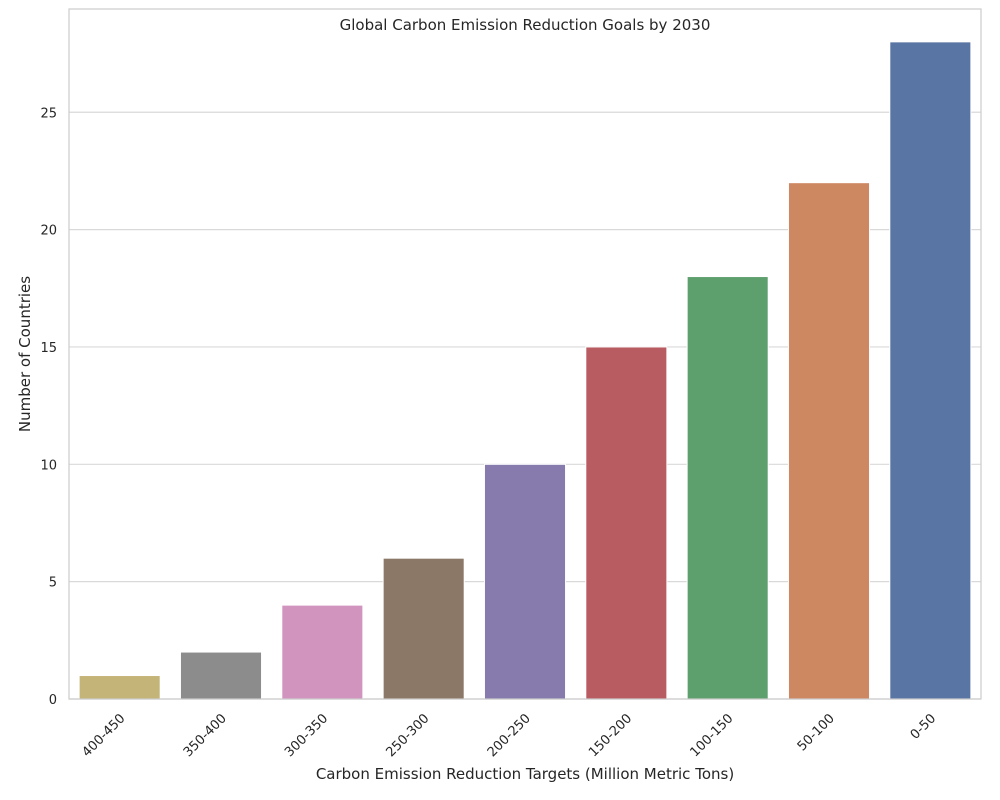 The height and width of the screenshot is (800, 1000). What do you see at coordinates (205, 735) in the screenshot?
I see `x-tick-label: 350-400` at bounding box center [205, 735].